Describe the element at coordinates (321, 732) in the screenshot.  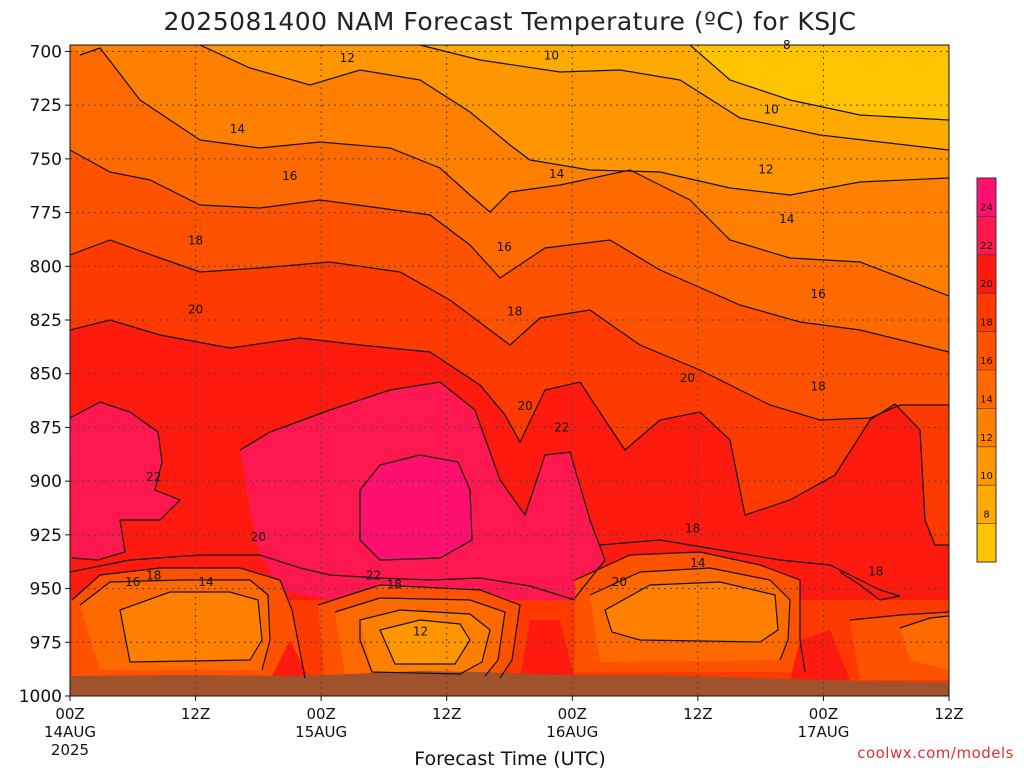
I see `x-tick-date: 15AUG` at that location.